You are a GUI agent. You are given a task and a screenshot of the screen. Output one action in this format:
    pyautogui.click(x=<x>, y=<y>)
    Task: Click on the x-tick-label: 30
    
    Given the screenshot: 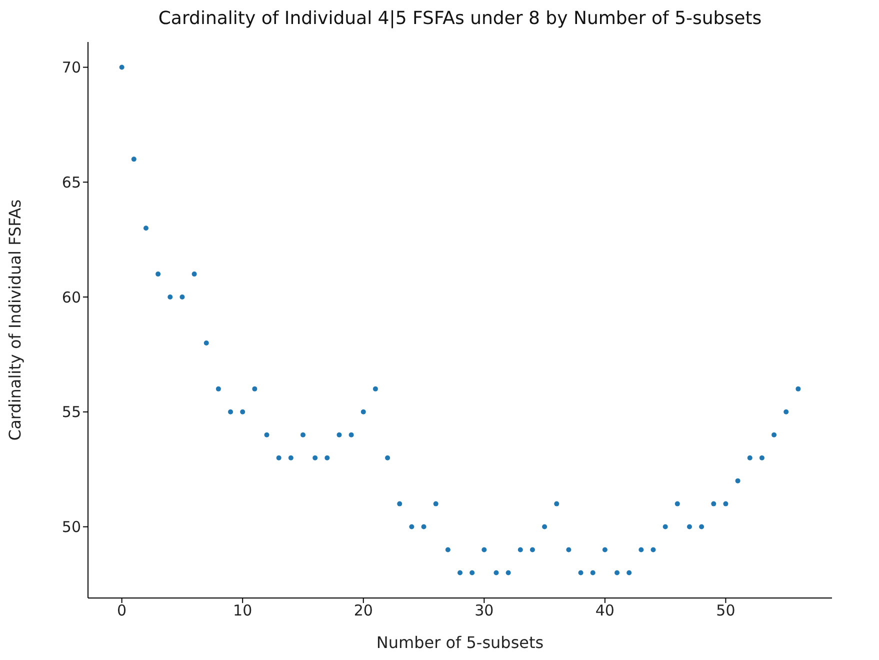 What is the action you would take?
    pyautogui.click(x=484, y=611)
    